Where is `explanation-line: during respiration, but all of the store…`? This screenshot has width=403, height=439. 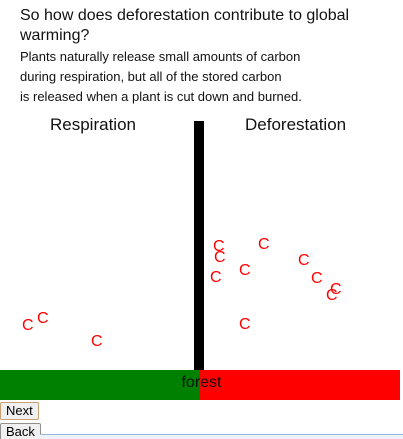 explanation-line: during respiration, but all of the store… is located at coordinates (151, 76).